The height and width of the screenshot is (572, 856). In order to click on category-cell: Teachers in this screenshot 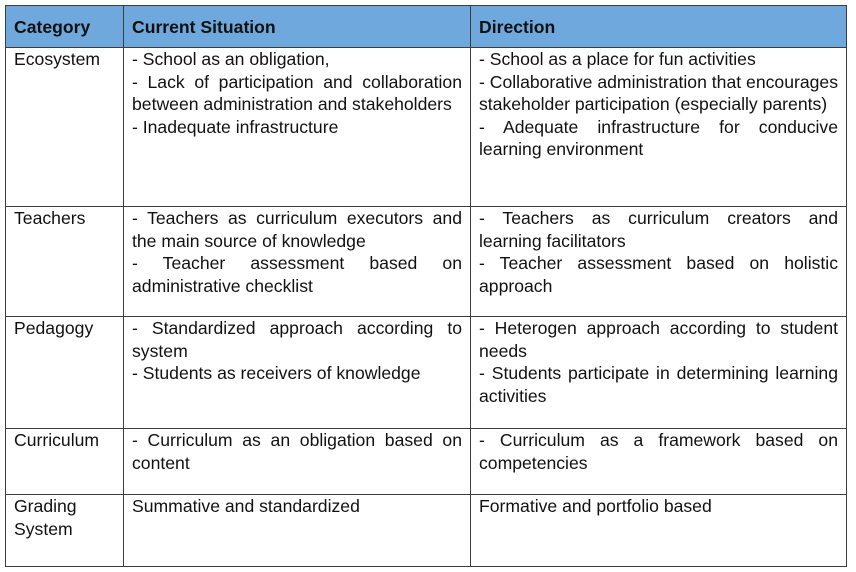, I will do `click(65, 262)`.